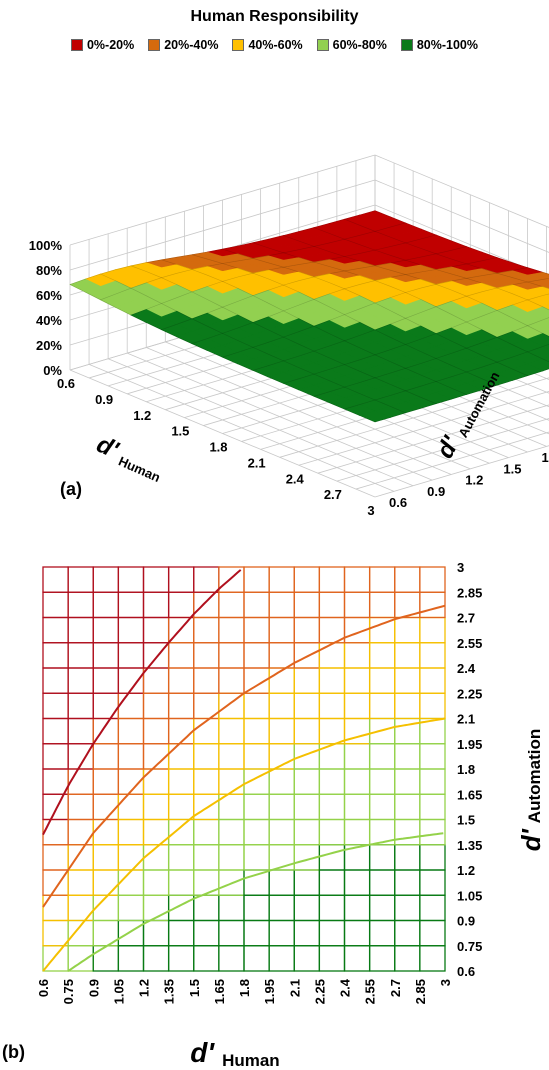  What do you see at coordinates (436, 491) in the screenshot?
I see `y-tick-label: 0.9` at bounding box center [436, 491].